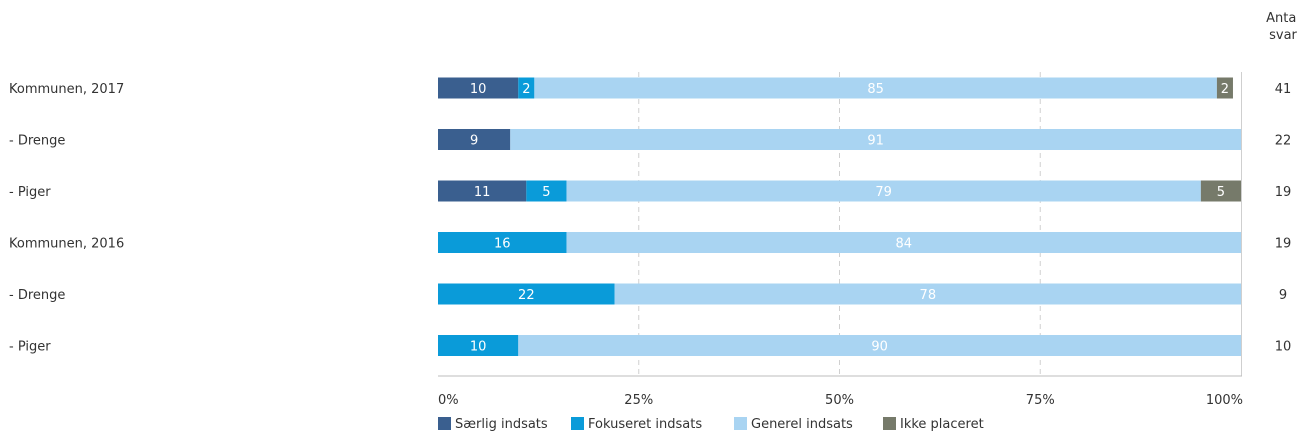 This screenshot has height=443, width=1297. I want to click on count-header: svar, so click(1283, 35).